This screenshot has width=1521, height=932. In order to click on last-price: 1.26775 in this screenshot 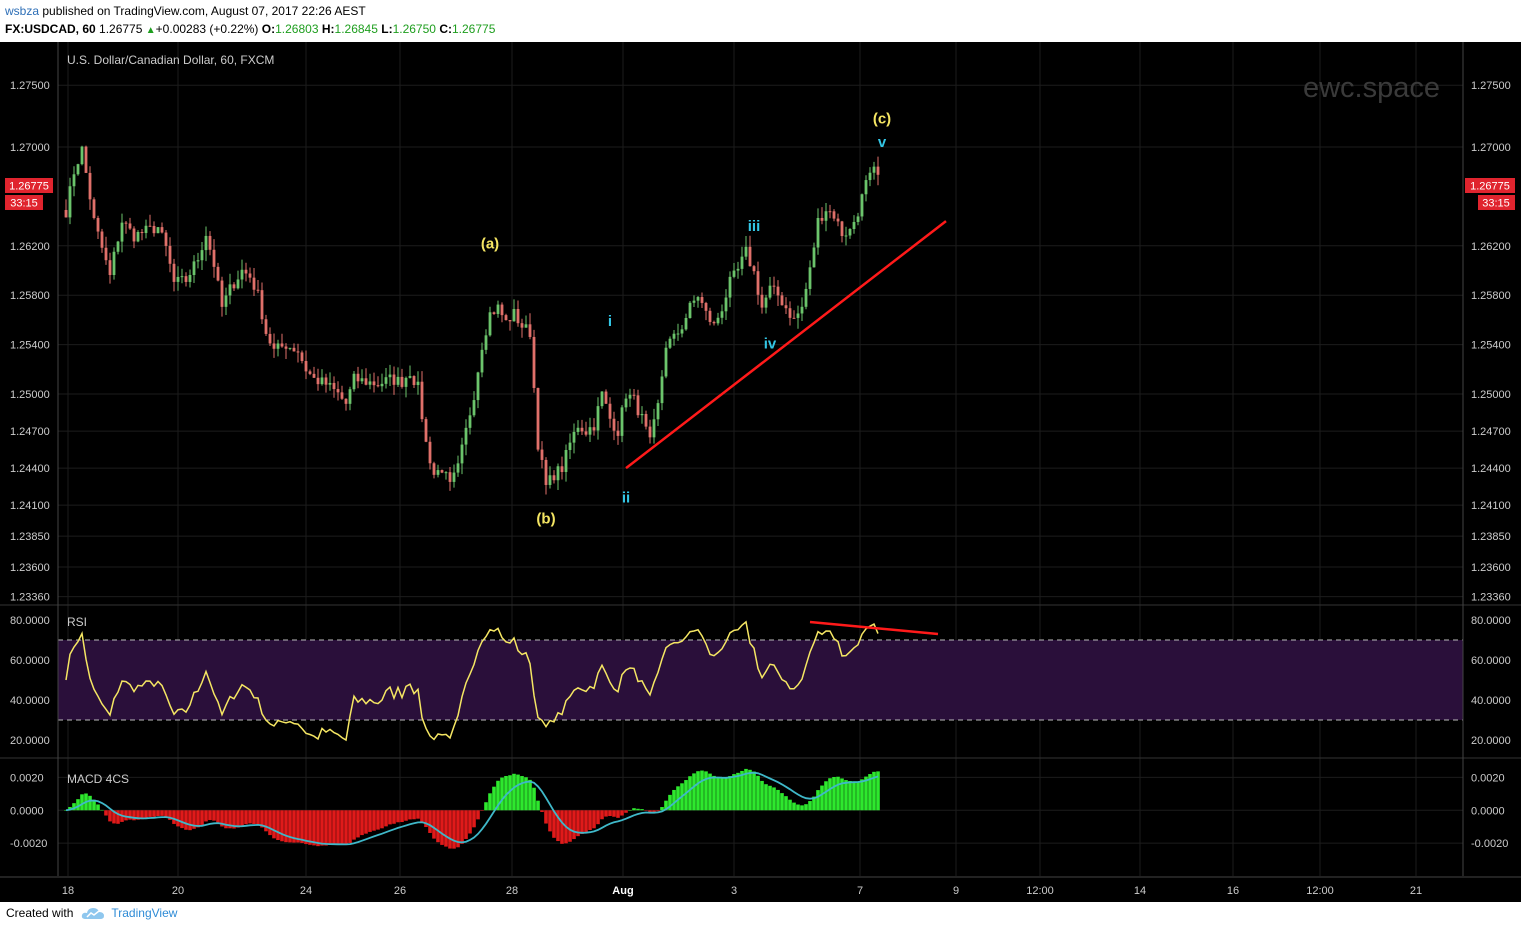, I will do `click(121, 29)`.